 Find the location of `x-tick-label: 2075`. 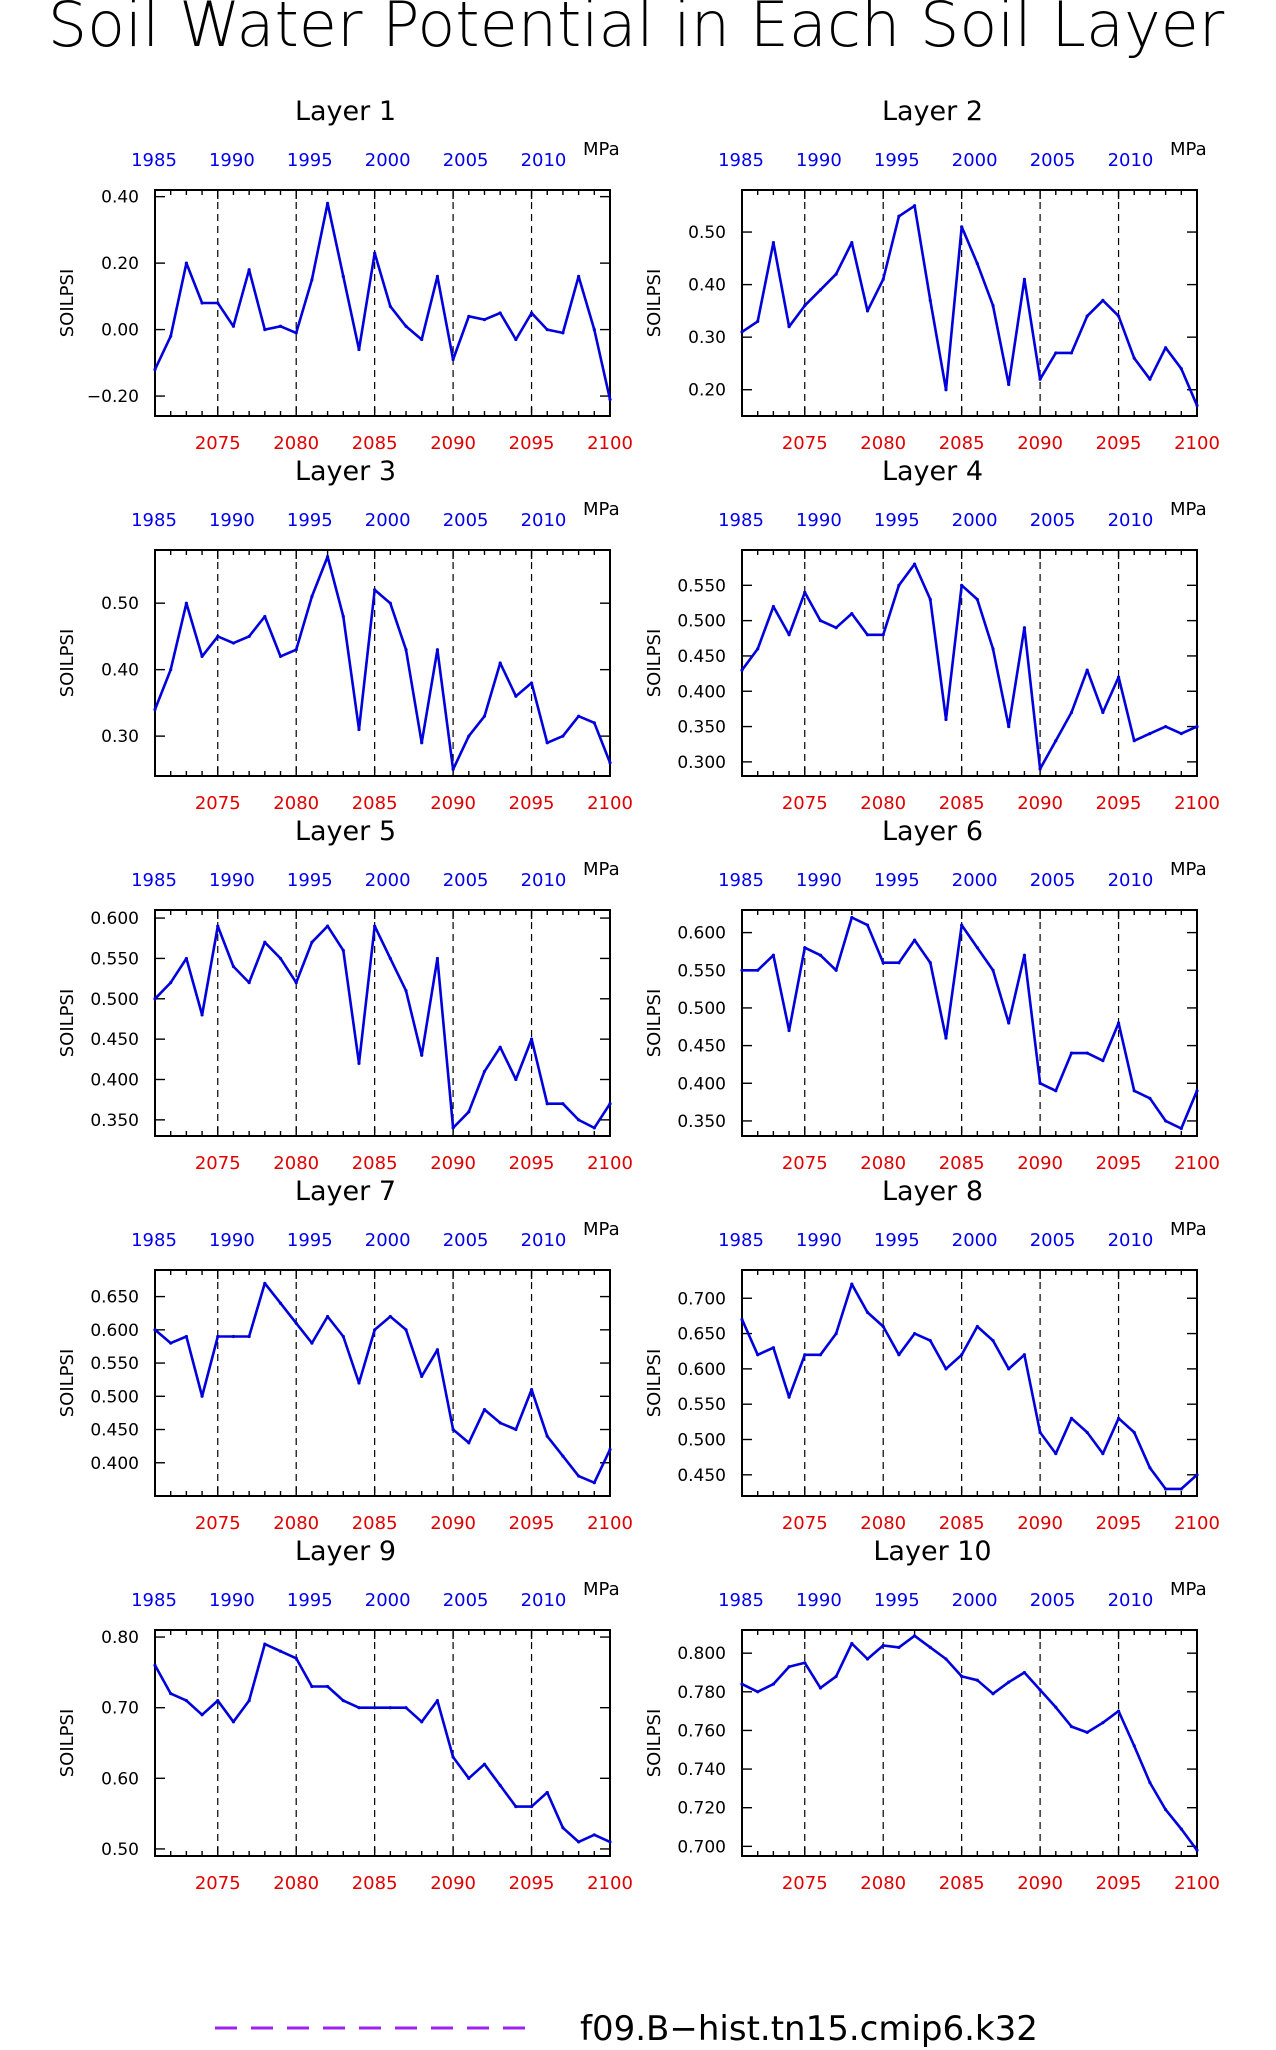

x-tick-label: 2075 is located at coordinates (218, 1523).